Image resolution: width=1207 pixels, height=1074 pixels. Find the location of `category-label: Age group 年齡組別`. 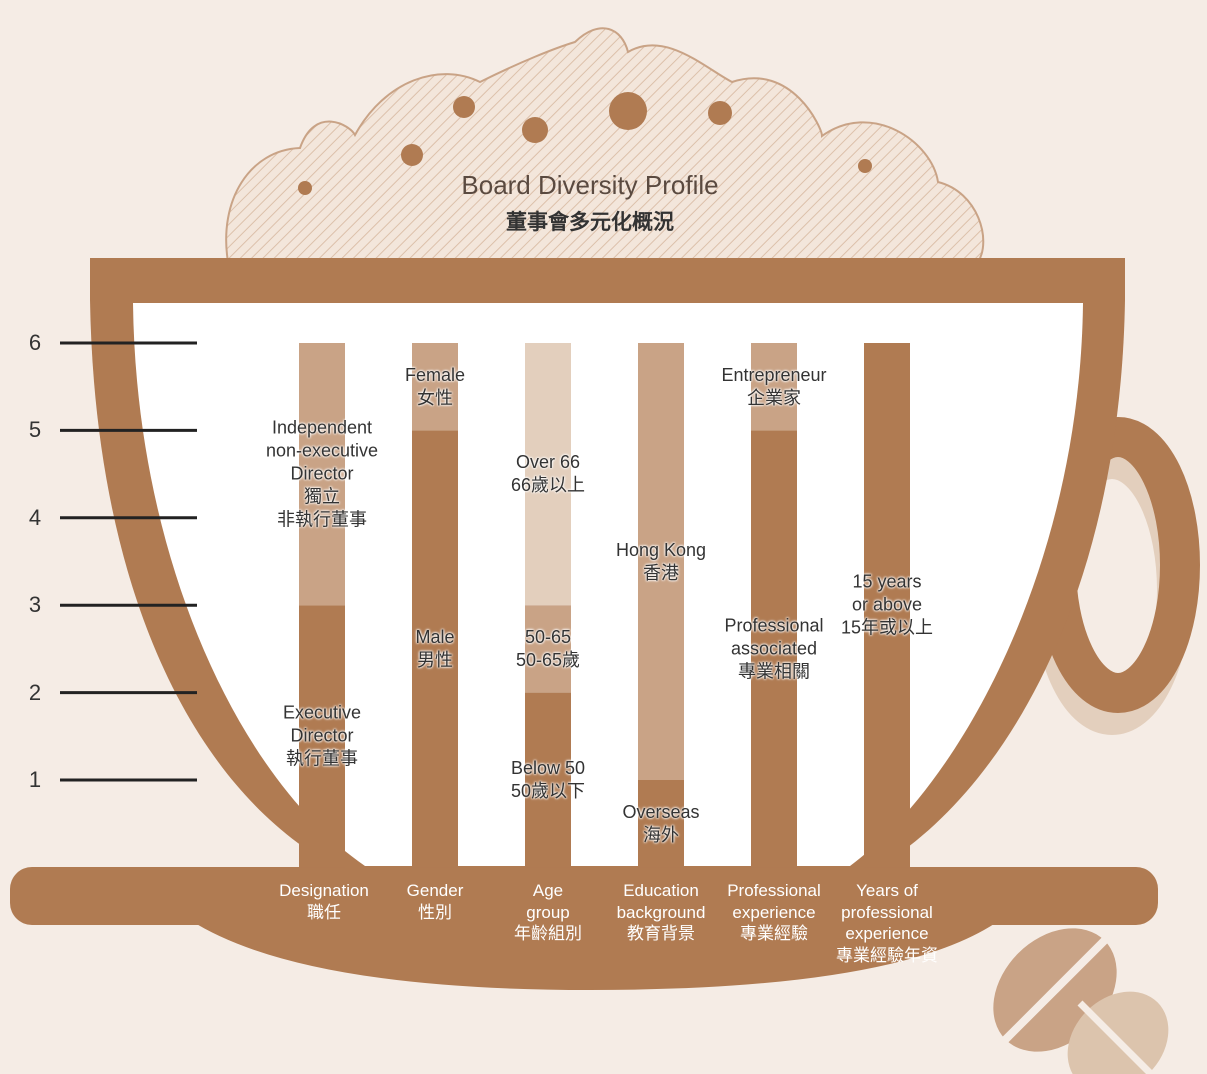

category-label: Age group 年齡組別 is located at coordinates (548, 912).